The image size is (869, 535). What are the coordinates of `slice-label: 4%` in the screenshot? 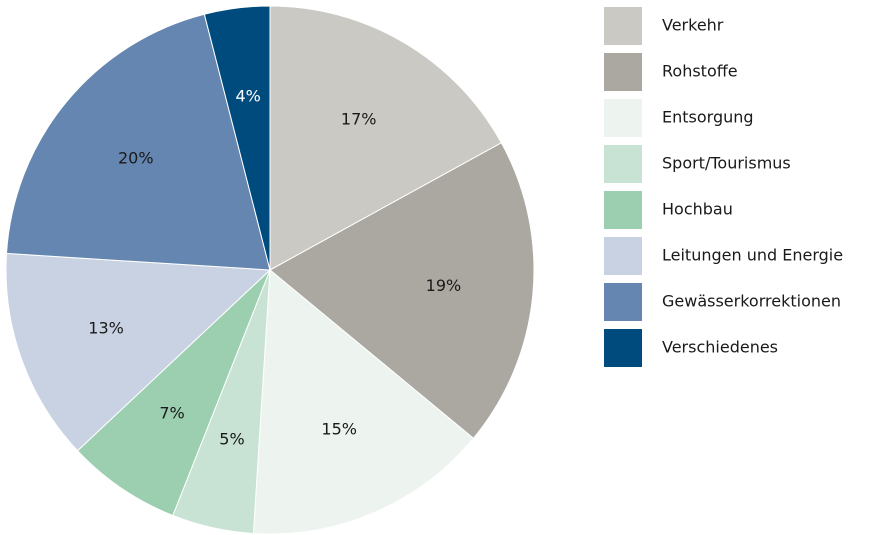 It's located at (247, 96).